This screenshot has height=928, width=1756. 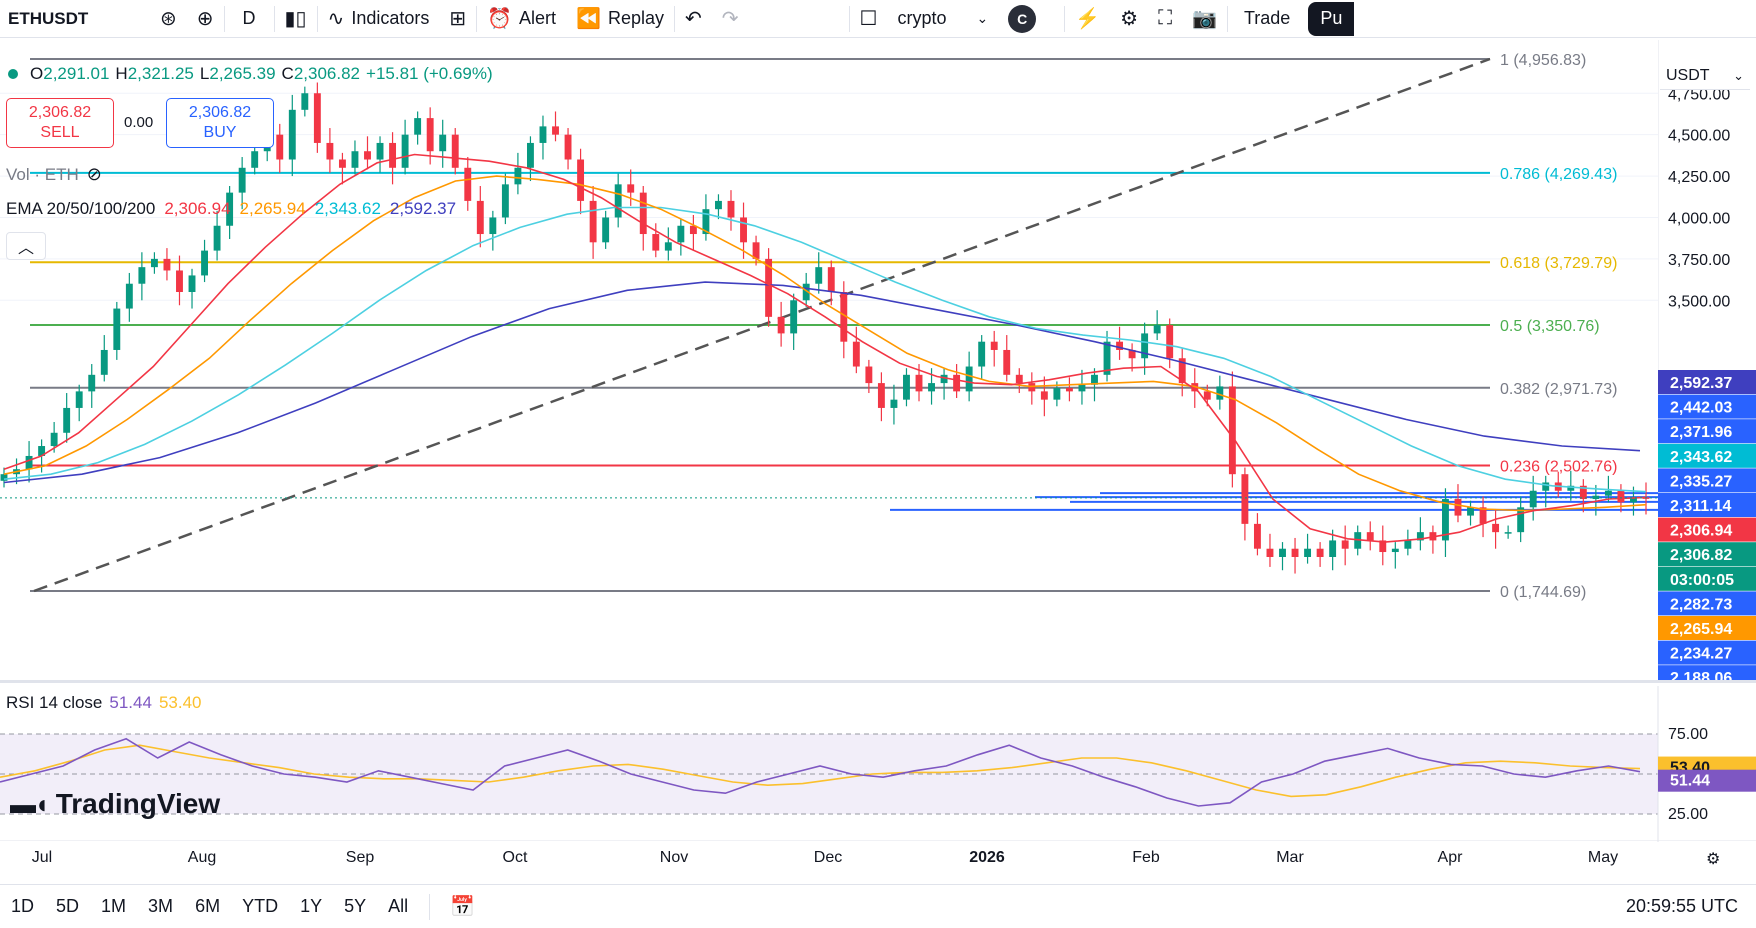 I want to click on sell-button: 2,306.82 SELL, so click(x=60, y=123).